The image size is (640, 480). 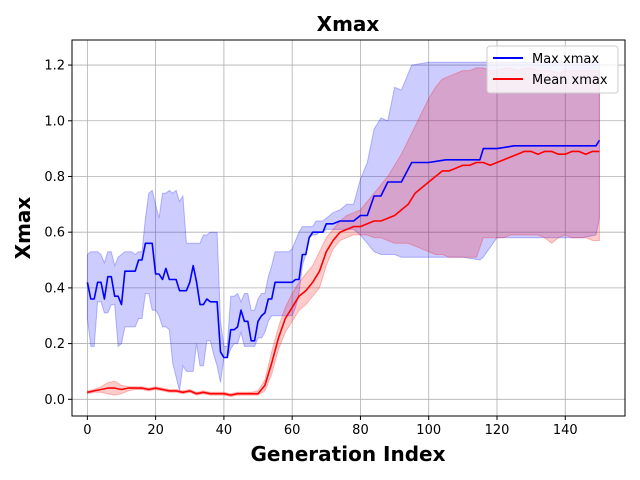 What do you see at coordinates (155, 430) in the screenshot?
I see `x-tick-label: 20` at bounding box center [155, 430].